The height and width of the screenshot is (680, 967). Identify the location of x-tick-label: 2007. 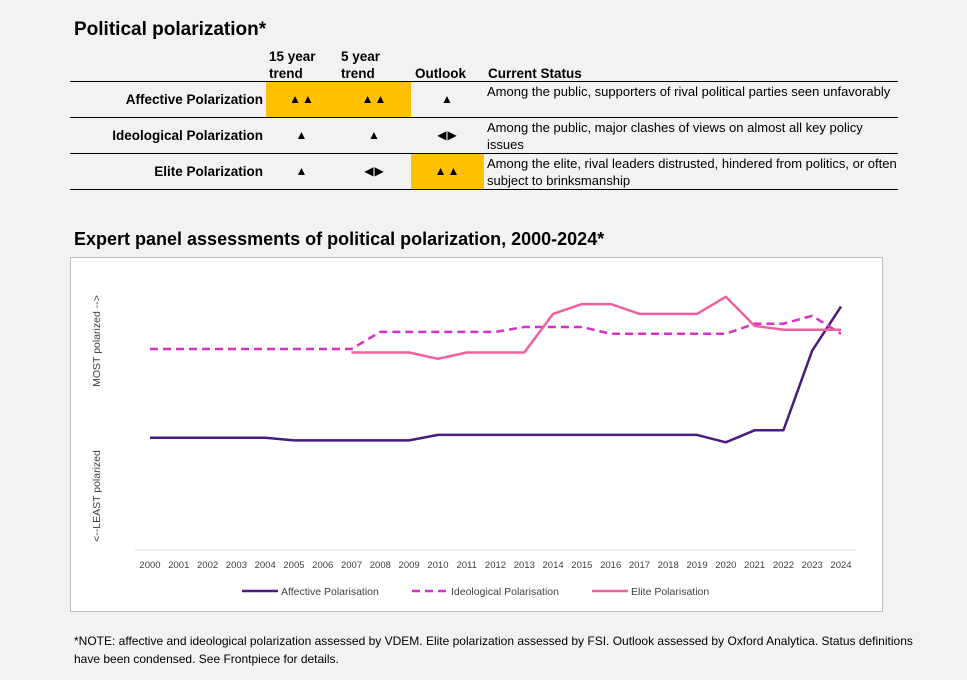
(351, 565).